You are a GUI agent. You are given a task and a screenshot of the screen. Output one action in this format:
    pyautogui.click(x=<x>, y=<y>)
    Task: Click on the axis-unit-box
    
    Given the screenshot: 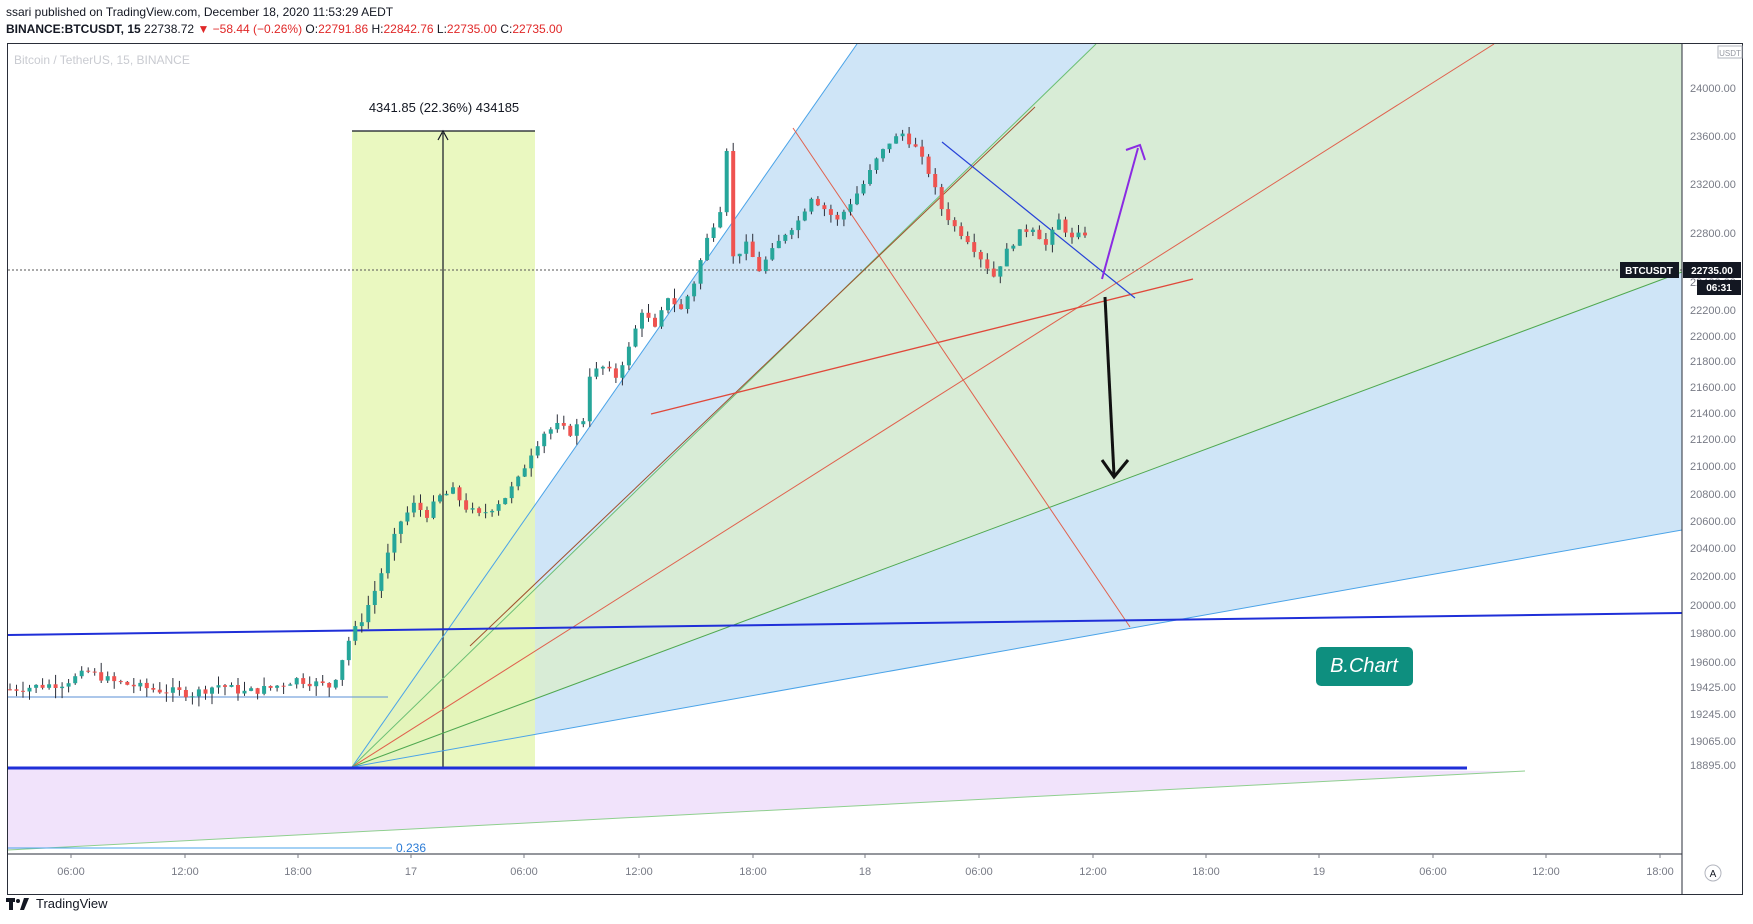 What is the action you would take?
    pyautogui.click(x=1730, y=52)
    